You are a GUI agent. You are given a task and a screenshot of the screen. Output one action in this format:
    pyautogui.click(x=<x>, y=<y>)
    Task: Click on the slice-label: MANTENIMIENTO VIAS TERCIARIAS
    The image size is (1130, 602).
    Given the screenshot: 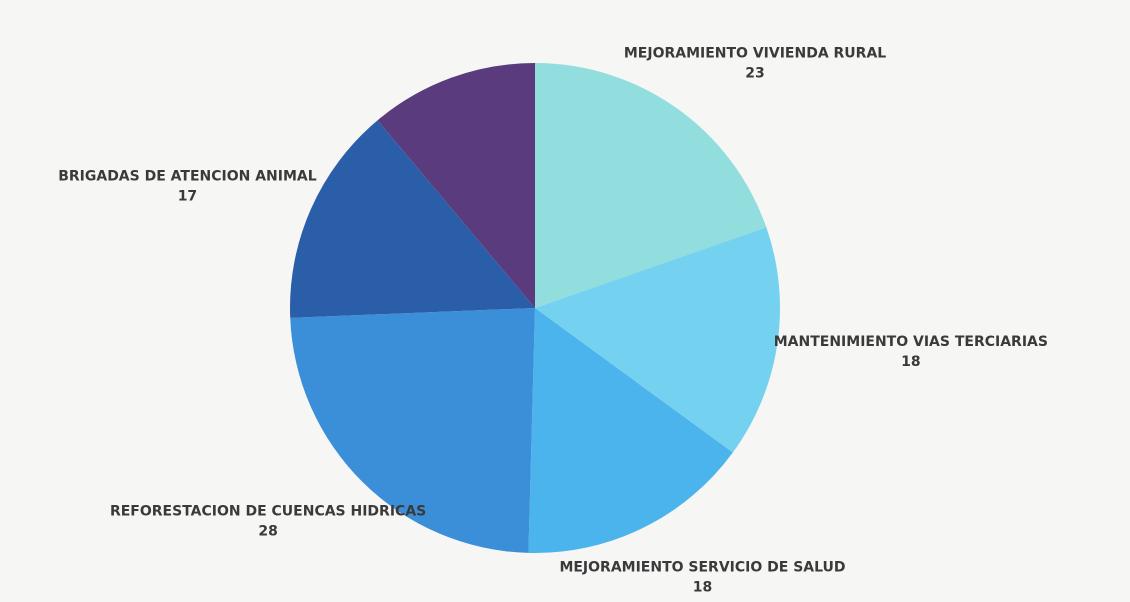 What is the action you would take?
    pyautogui.click(x=911, y=342)
    